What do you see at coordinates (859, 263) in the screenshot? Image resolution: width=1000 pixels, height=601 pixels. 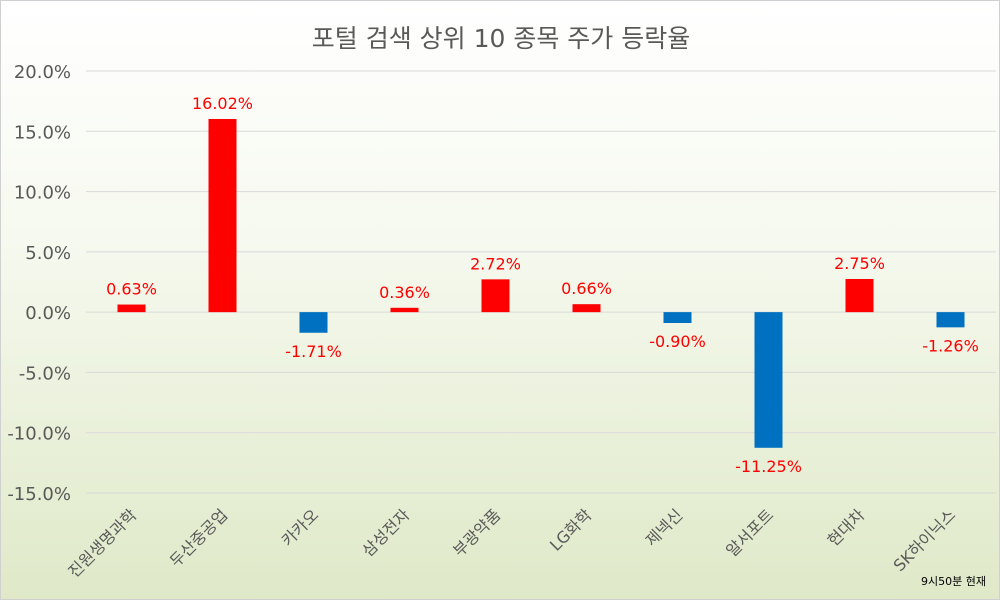 I see `data-label: 2.75%` at bounding box center [859, 263].